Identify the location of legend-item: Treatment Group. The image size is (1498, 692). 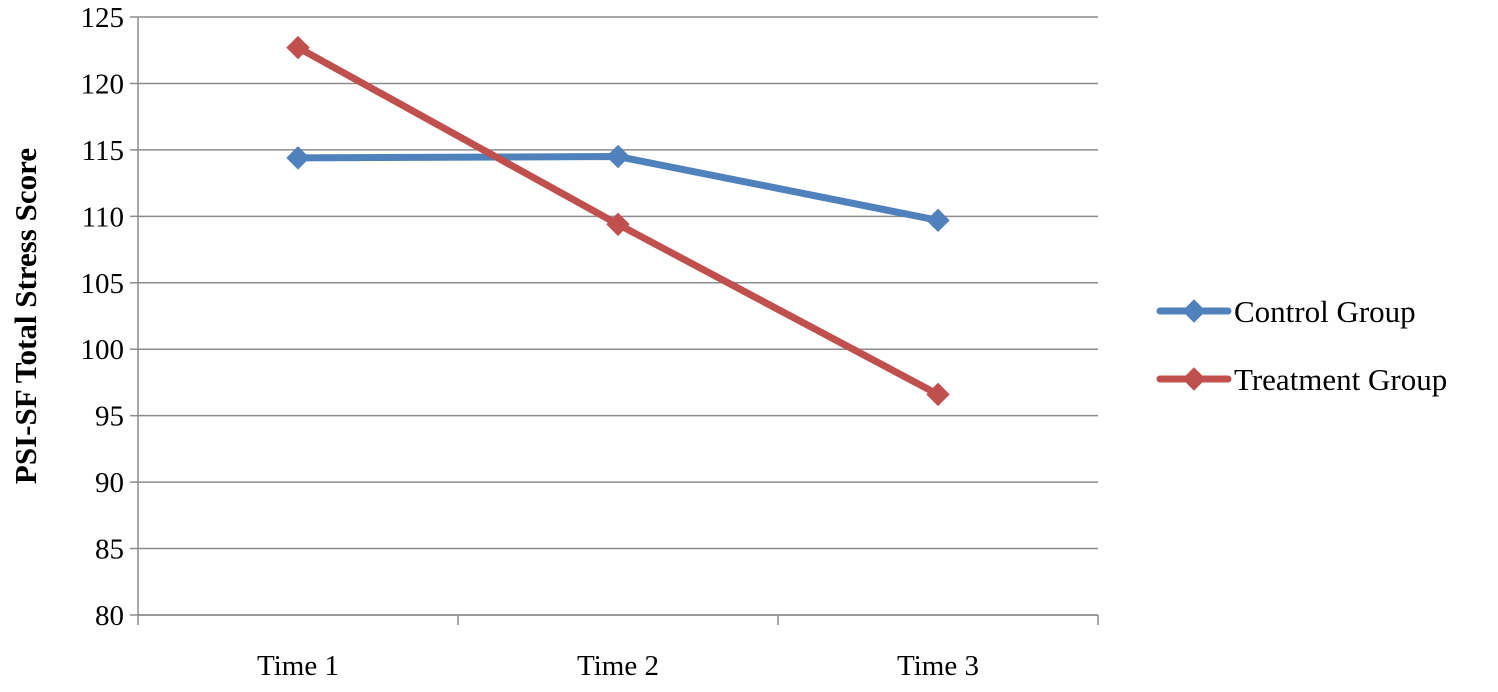
(1301, 379).